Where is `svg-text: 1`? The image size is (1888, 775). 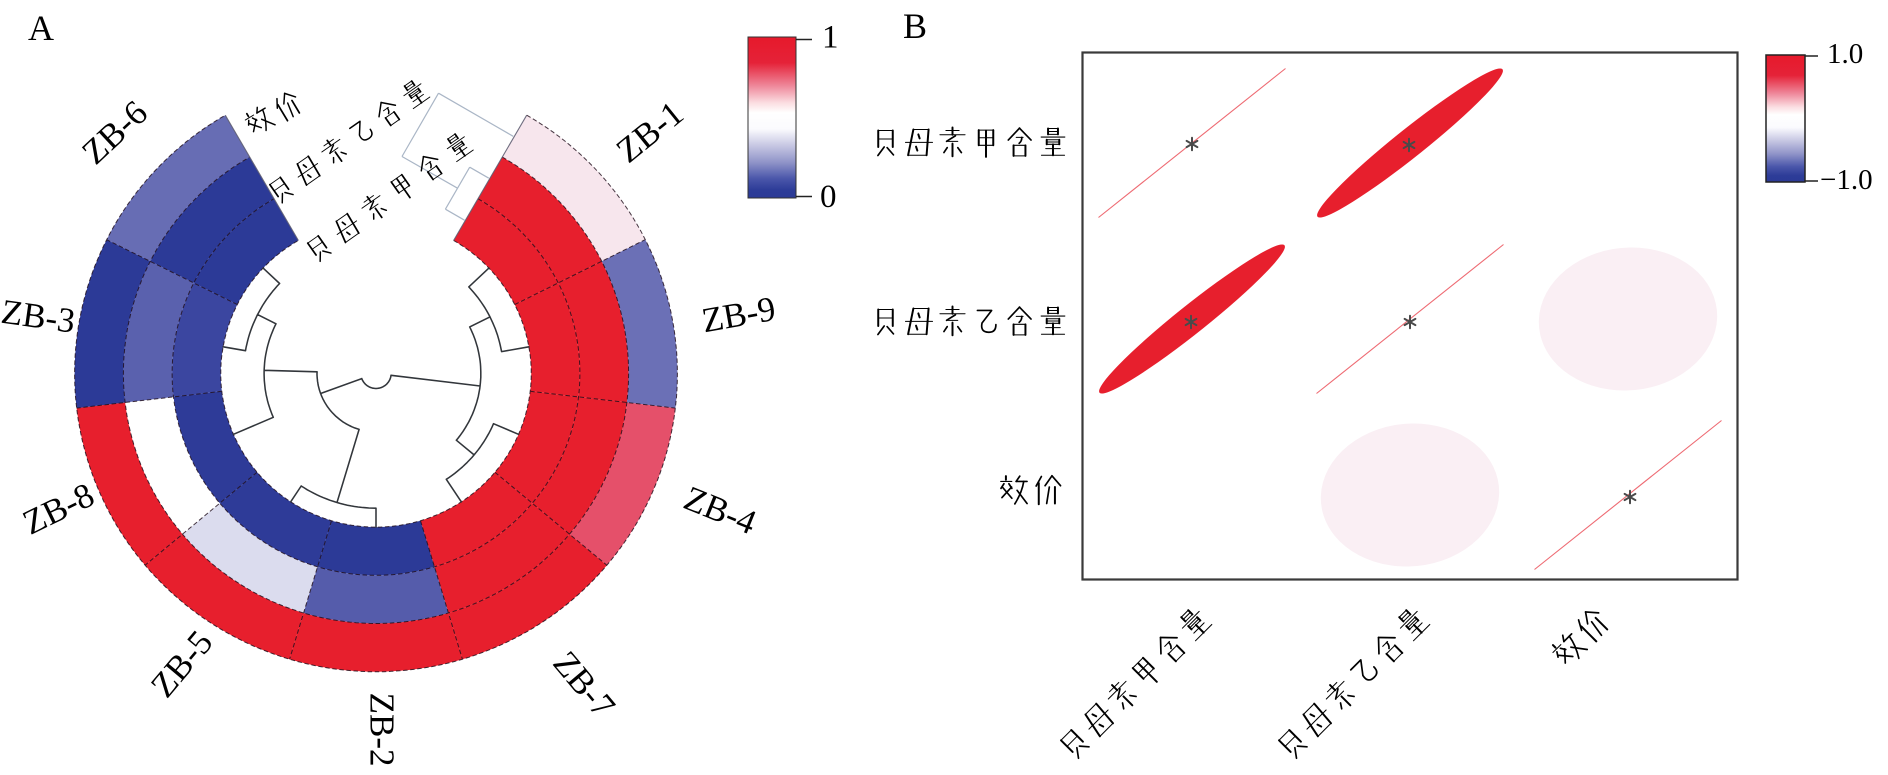
svg-text: 1 is located at coordinates (830, 38).